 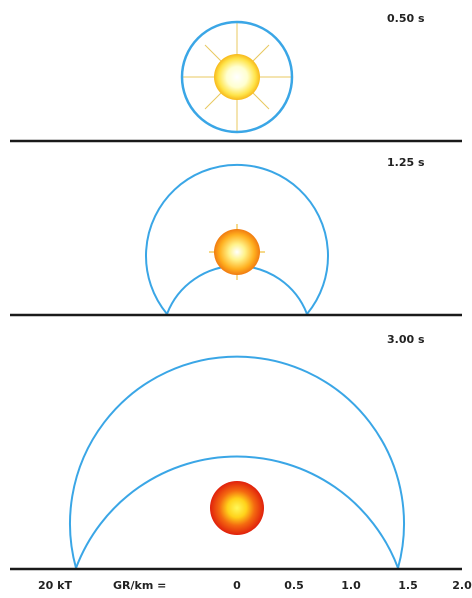 What do you see at coordinates (255, 585) in the screenshot?
I see `distance-axis: 20 kT GR/km = 0 0.5 1.0 1.5 2.0` at bounding box center [255, 585].